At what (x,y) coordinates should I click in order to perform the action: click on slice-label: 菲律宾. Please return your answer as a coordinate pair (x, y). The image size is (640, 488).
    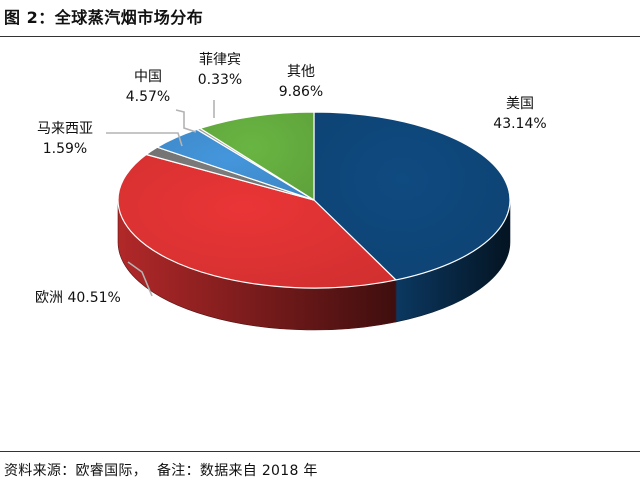
    Looking at the image, I should click on (220, 60).